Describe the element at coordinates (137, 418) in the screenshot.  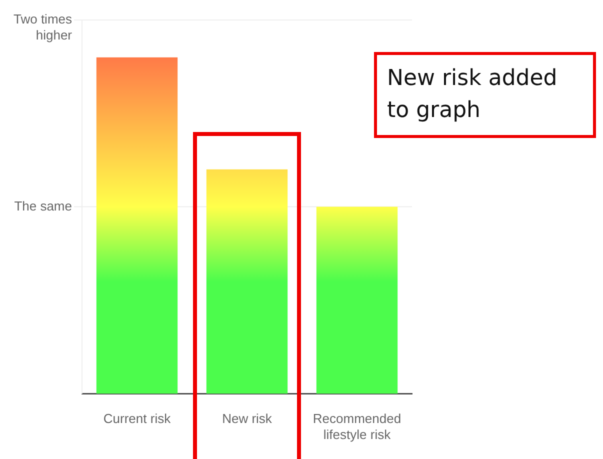
I see `x-tick-label: Current risk` at that location.